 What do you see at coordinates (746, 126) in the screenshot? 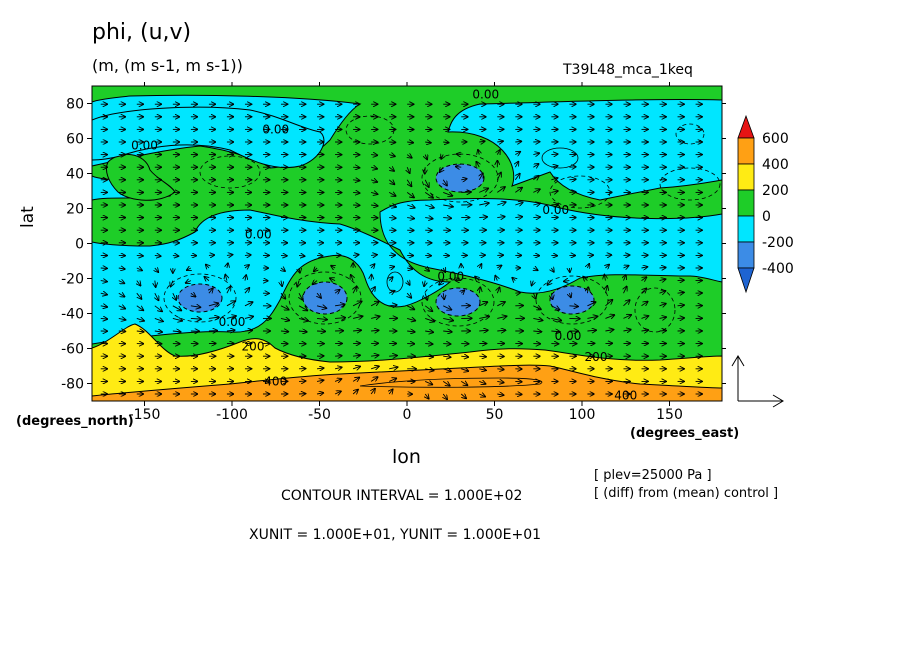
I see `colorbar-top-triangle` at bounding box center [746, 126].